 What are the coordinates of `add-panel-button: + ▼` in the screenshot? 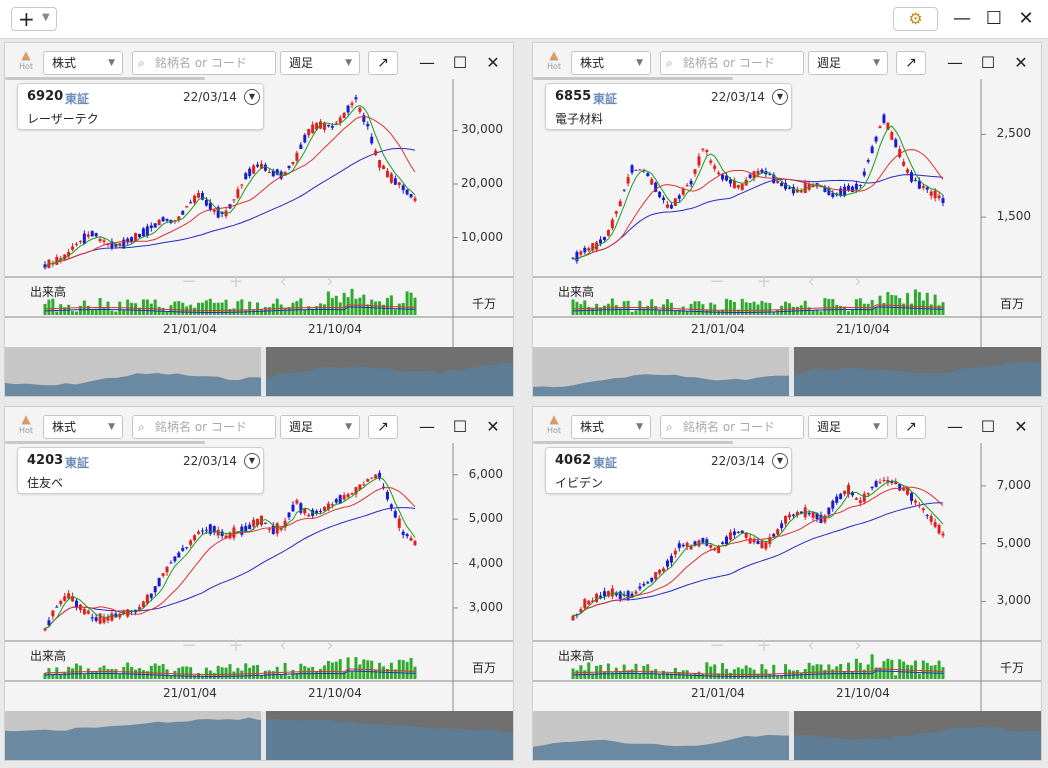 It's located at (34, 19).